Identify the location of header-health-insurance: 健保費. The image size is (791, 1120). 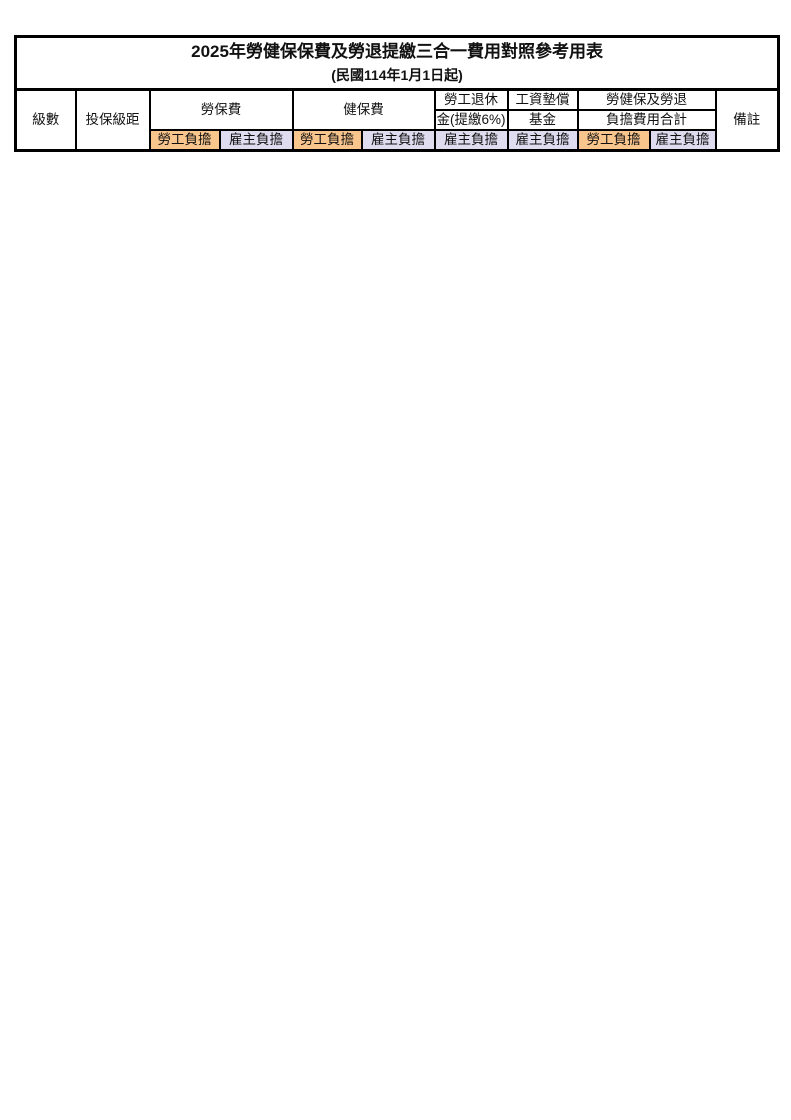
(363, 109).